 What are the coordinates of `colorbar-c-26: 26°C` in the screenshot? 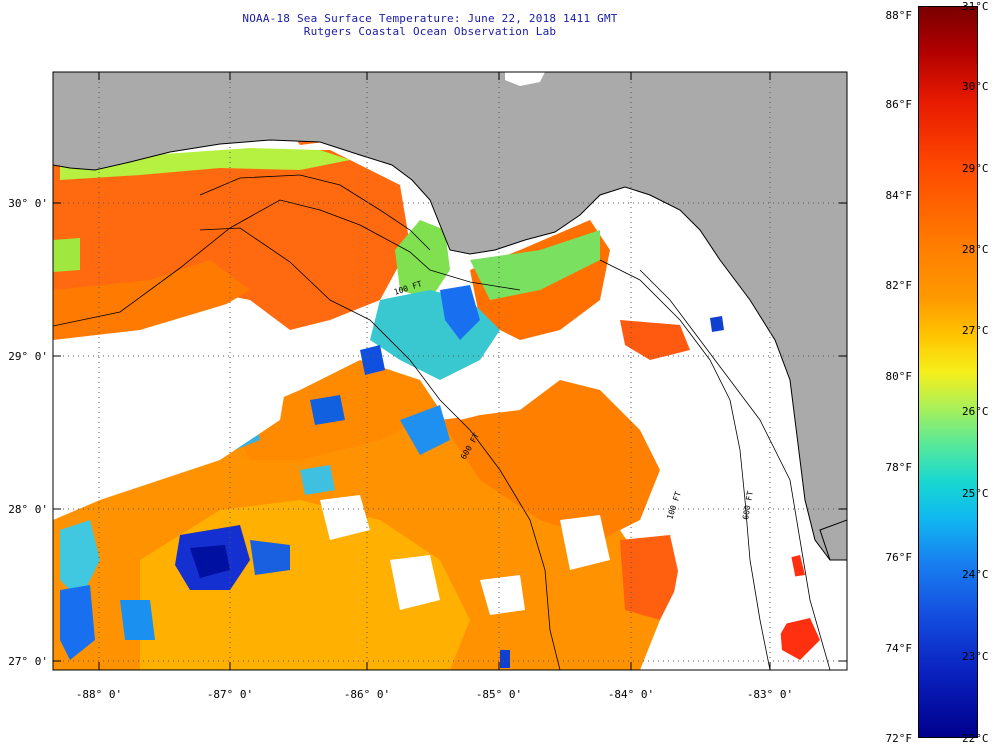 It's located at (975, 411).